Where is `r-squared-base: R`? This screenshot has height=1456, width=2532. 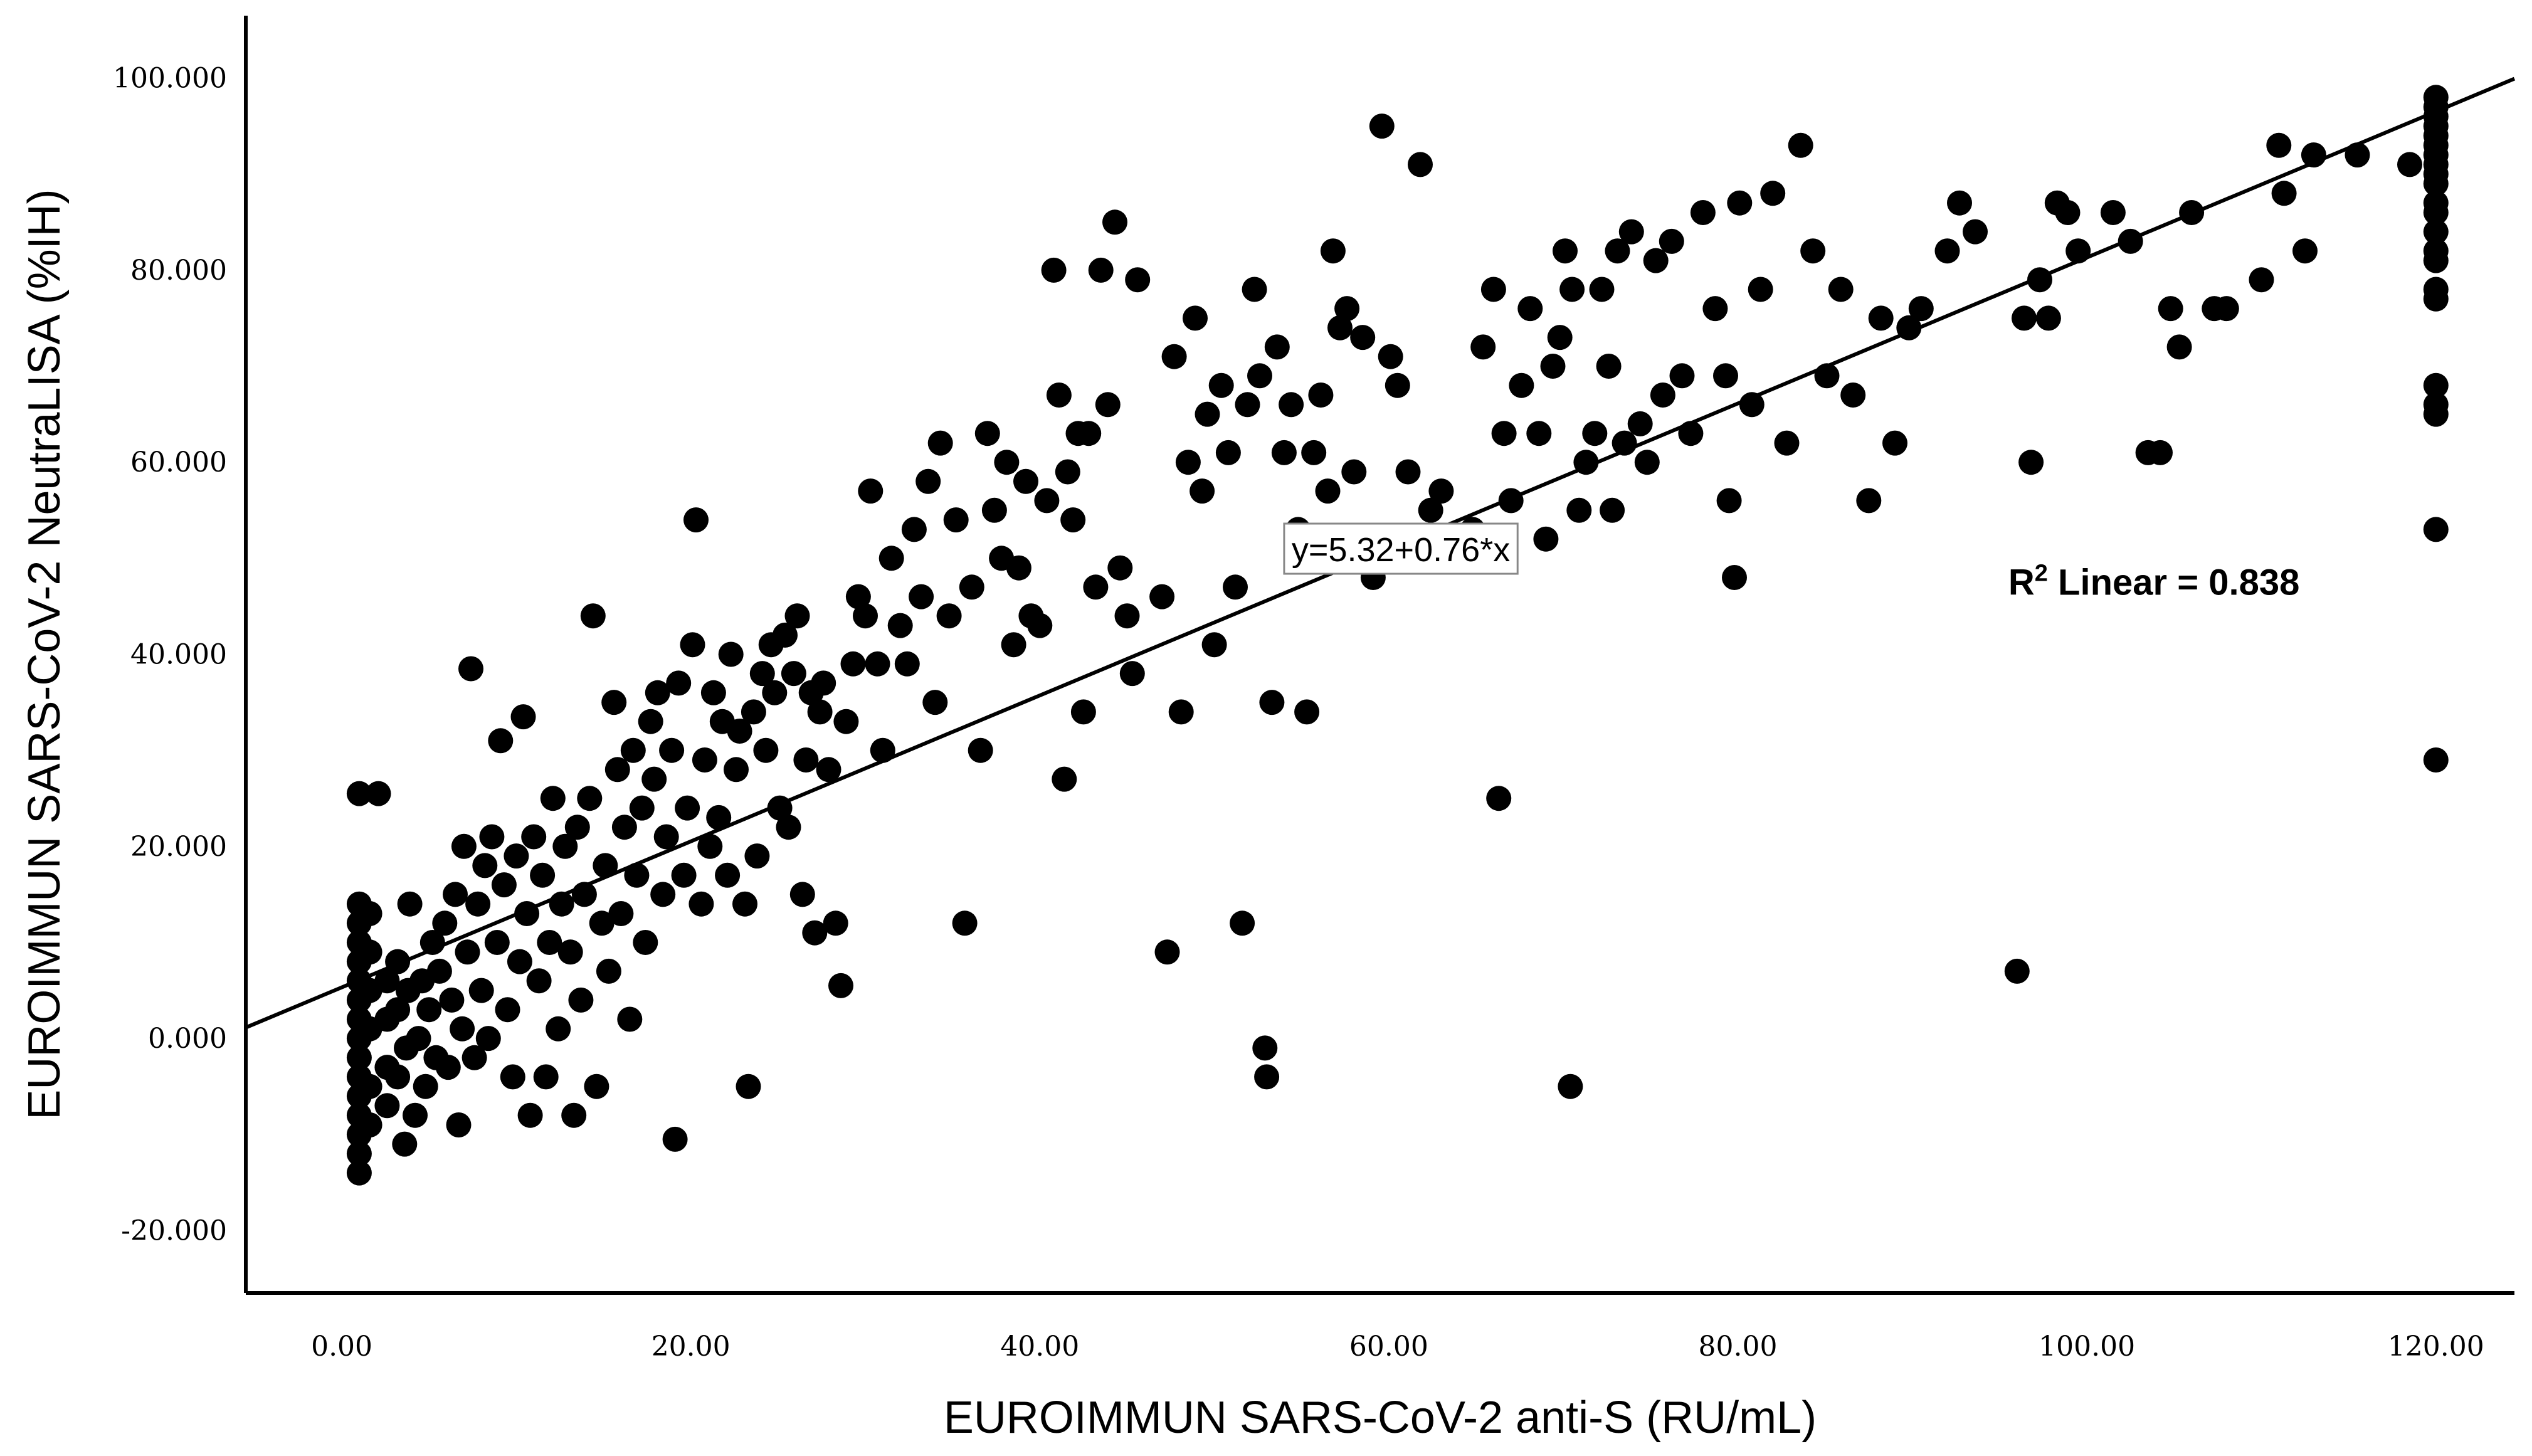
r-squared-base: R is located at coordinates (2022, 583).